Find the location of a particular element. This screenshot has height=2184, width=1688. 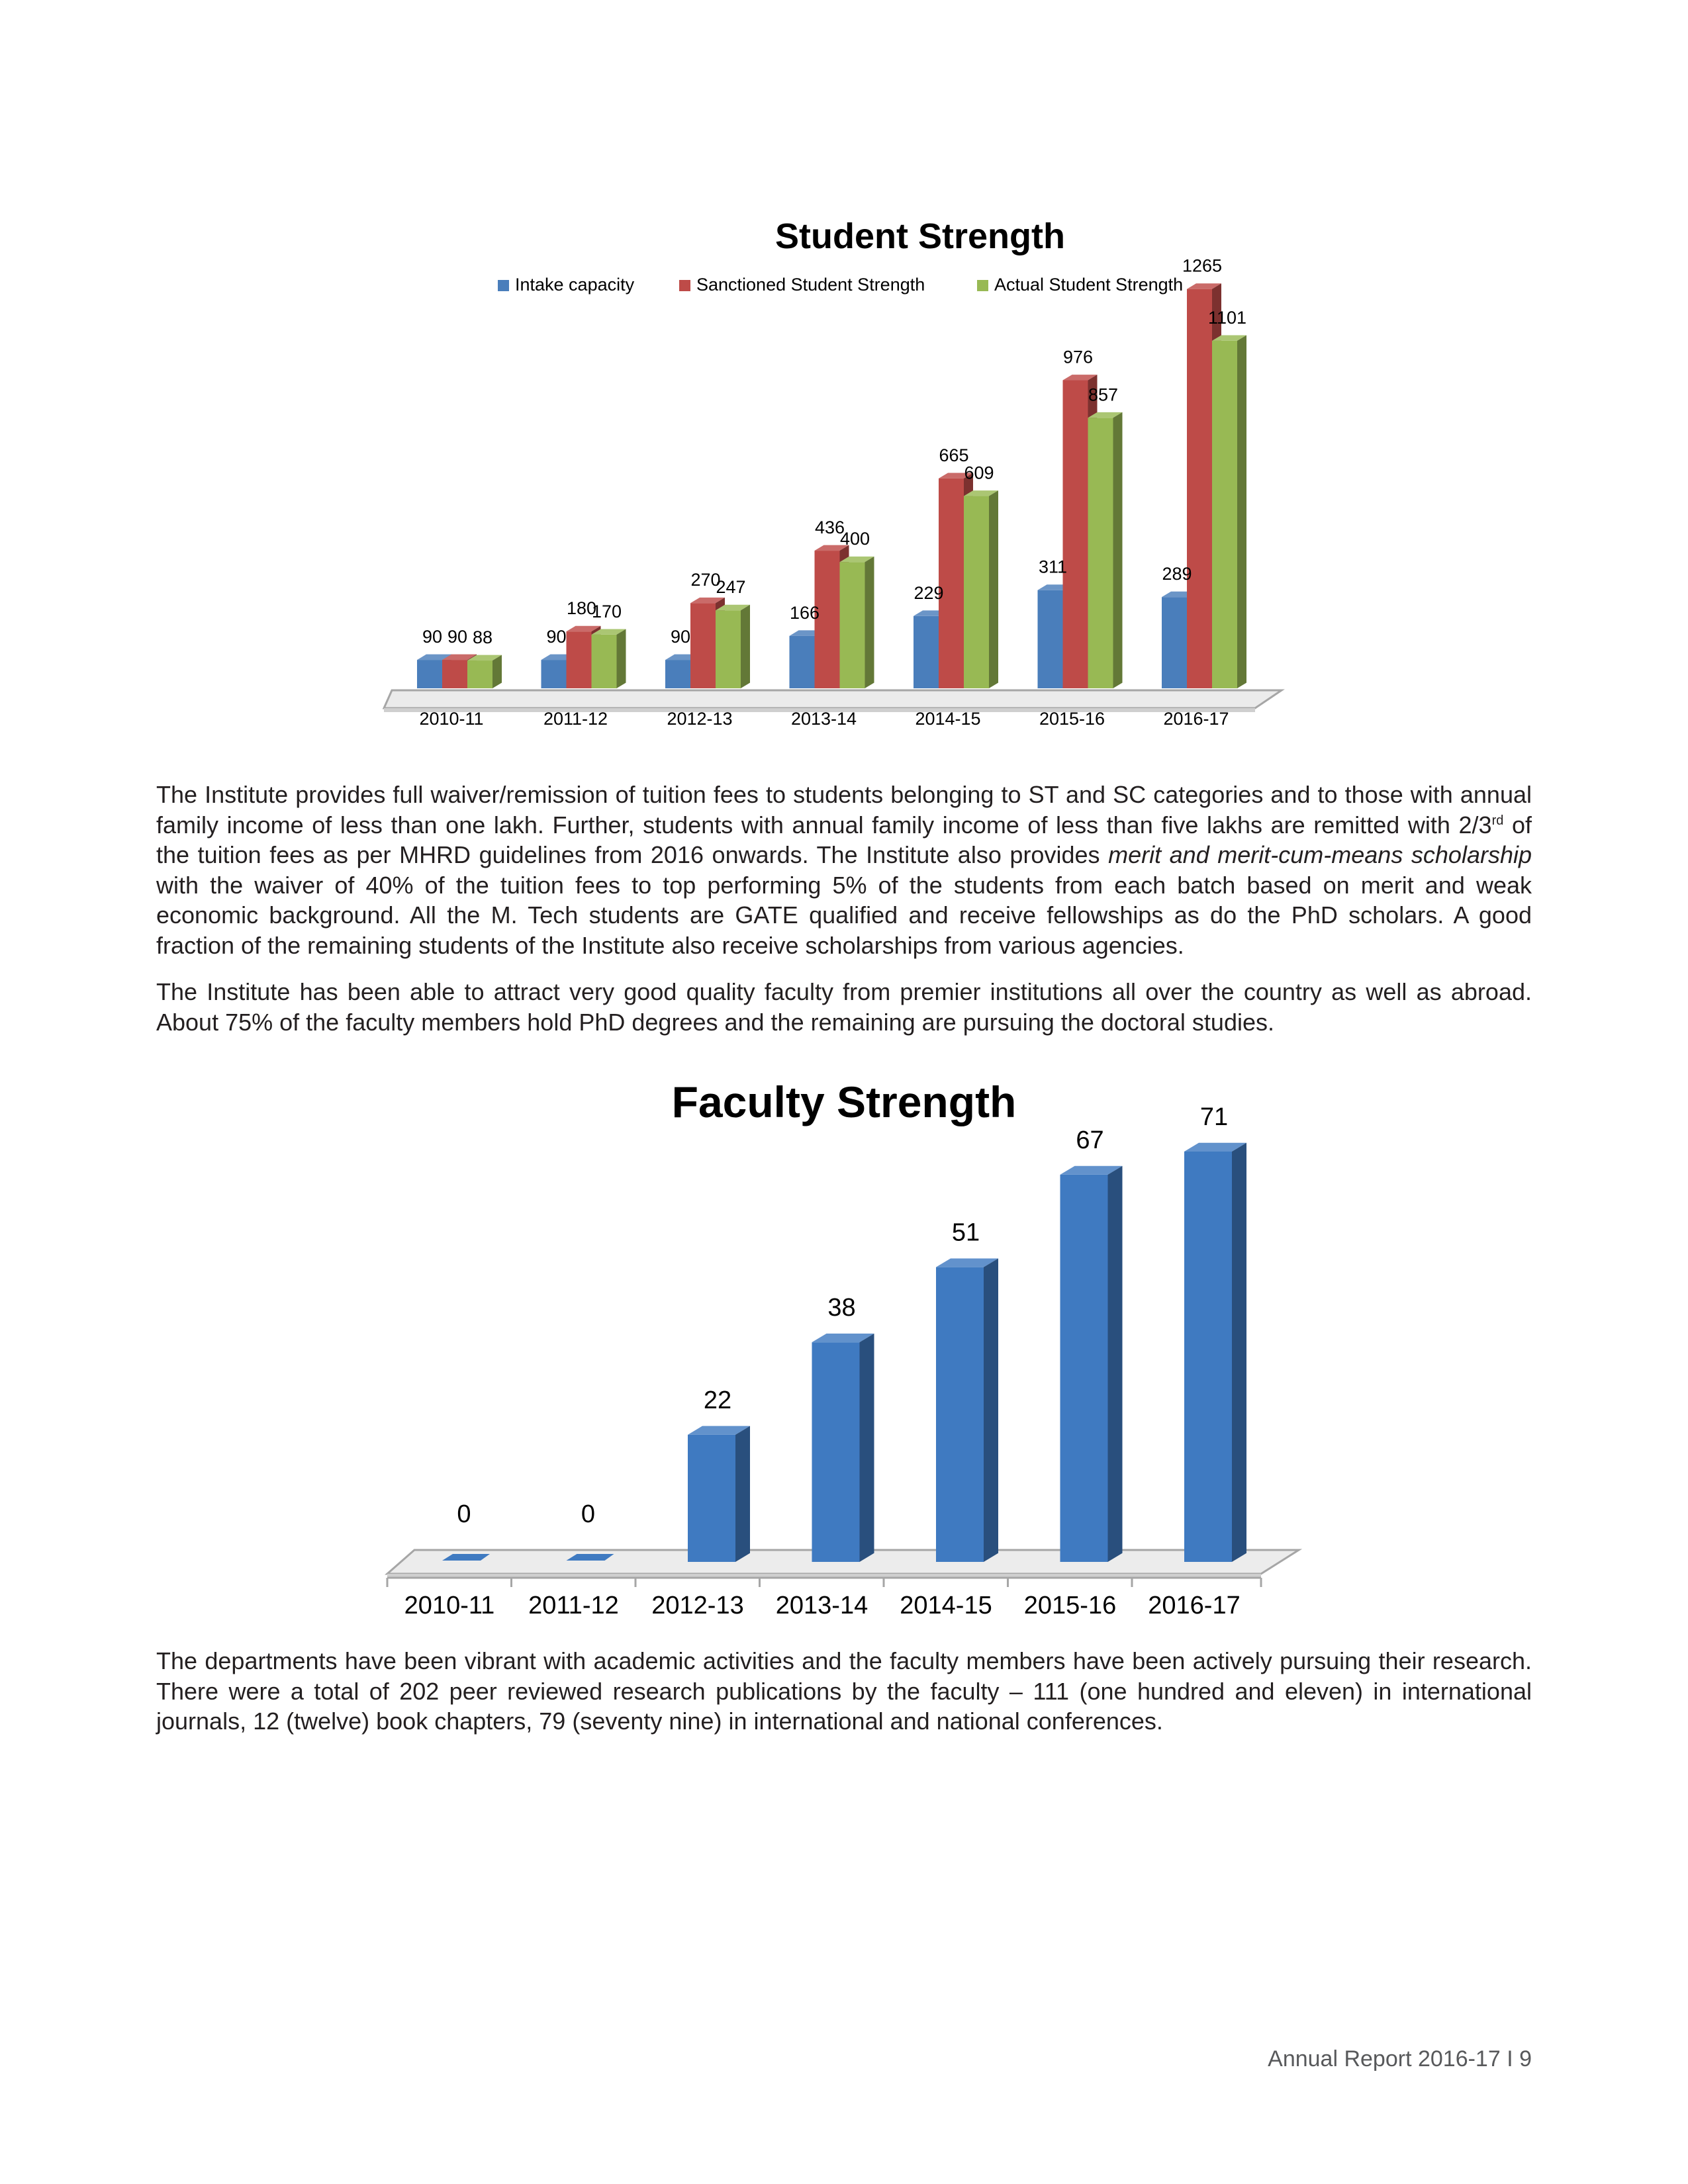

page-footer: Annual Report 2016-17 I 9 is located at coordinates (1400, 2058).